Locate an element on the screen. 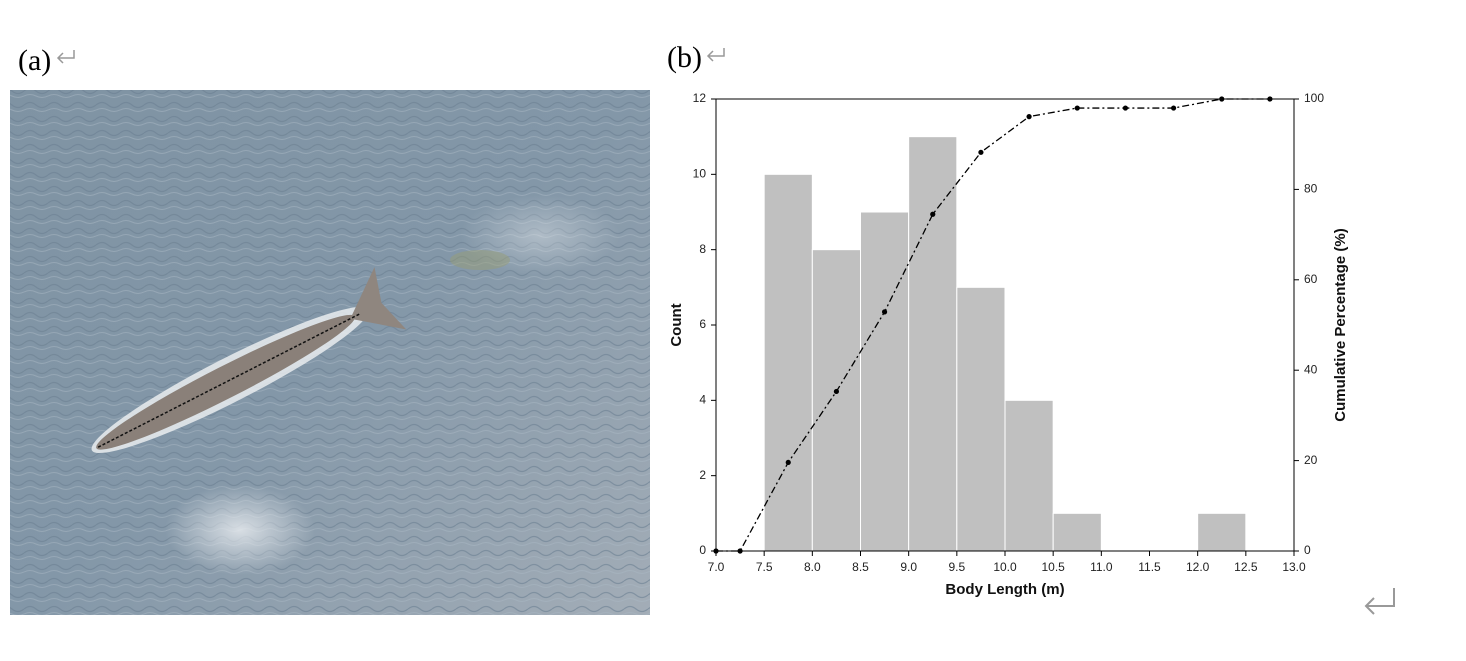  y-tick-label: 2 is located at coordinates (702, 475).